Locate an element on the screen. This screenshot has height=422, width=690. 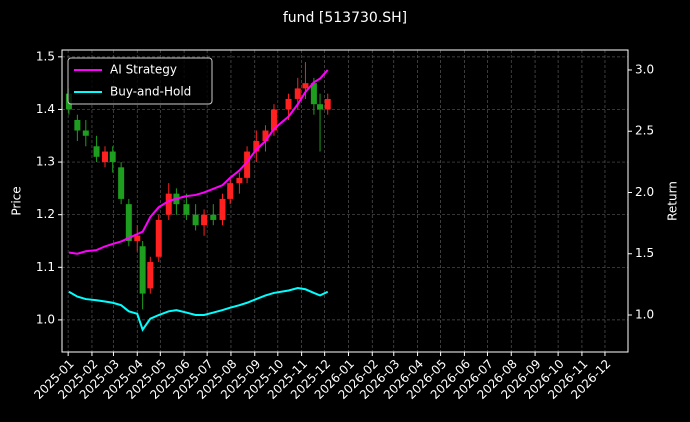
y-axis-label: Price is located at coordinates (17, 200).